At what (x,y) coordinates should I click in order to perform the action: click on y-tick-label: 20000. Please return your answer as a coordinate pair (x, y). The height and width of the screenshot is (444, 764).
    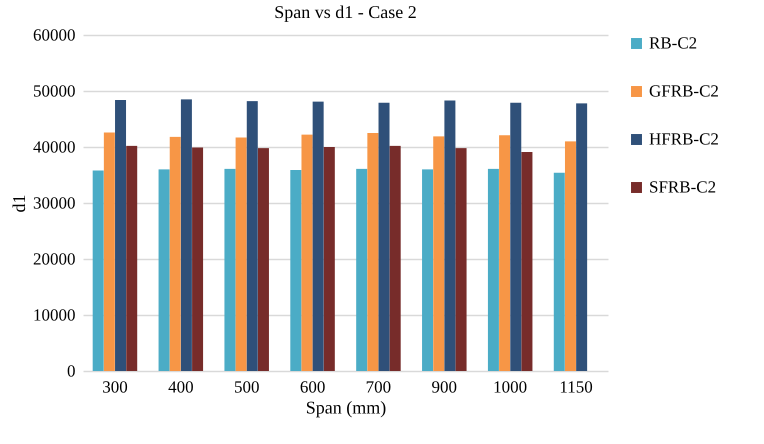
    Looking at the image, I should click on (54, 259).